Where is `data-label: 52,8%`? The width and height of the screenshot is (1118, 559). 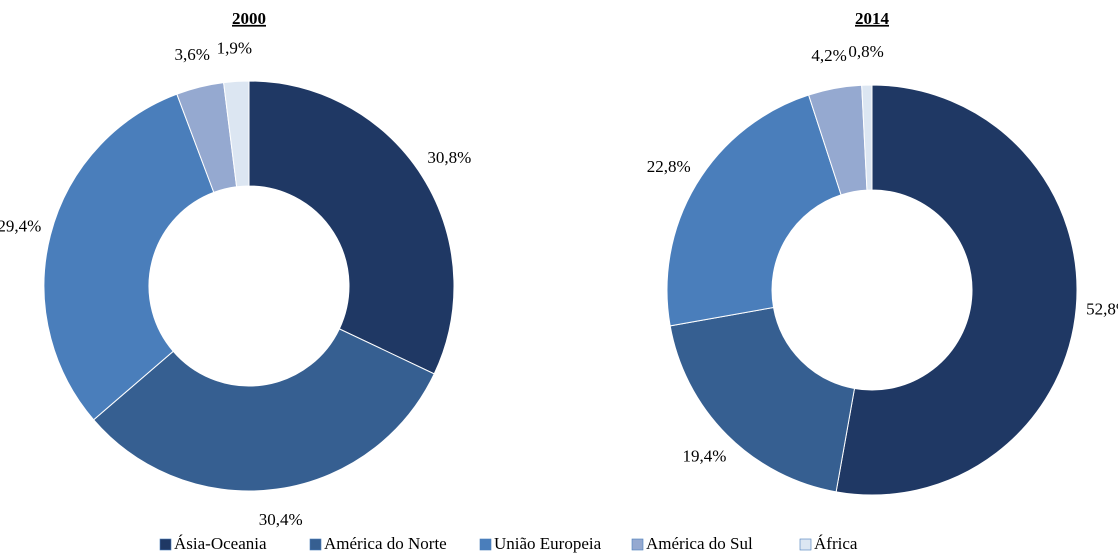 data-label: 52,8% is located at coordinates (1102, 309).